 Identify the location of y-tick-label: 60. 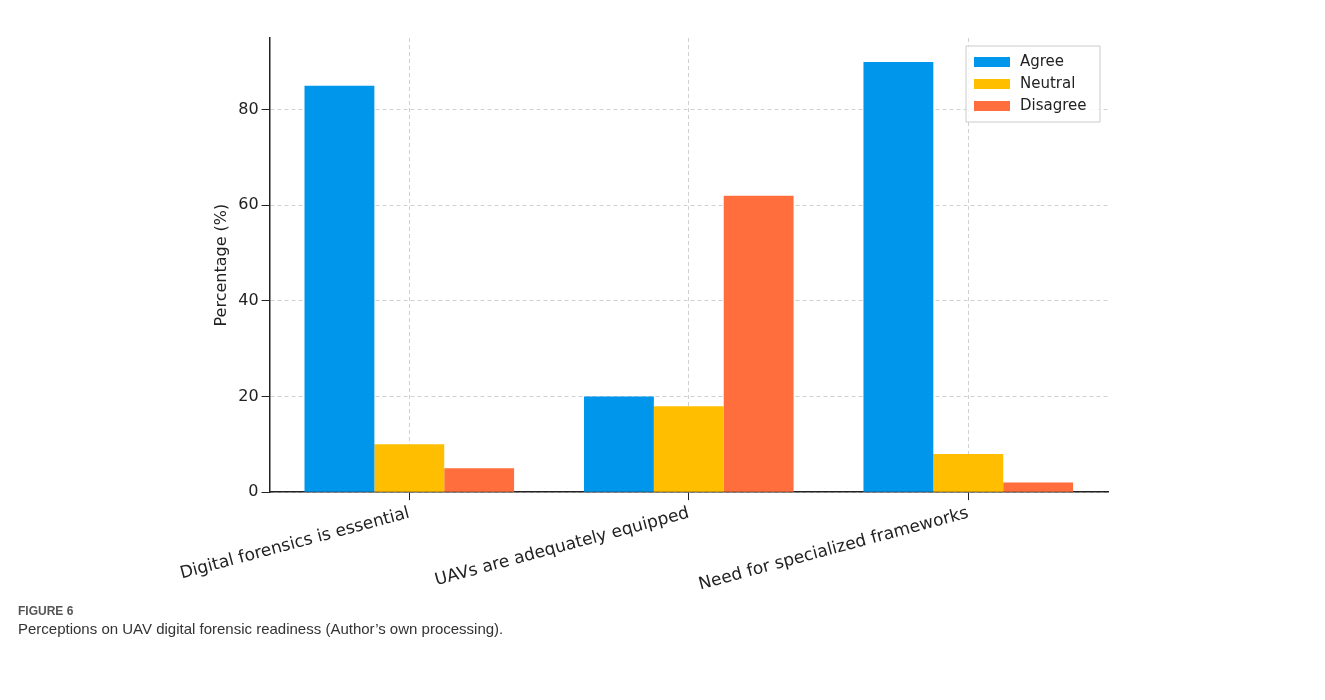
(248, 204).